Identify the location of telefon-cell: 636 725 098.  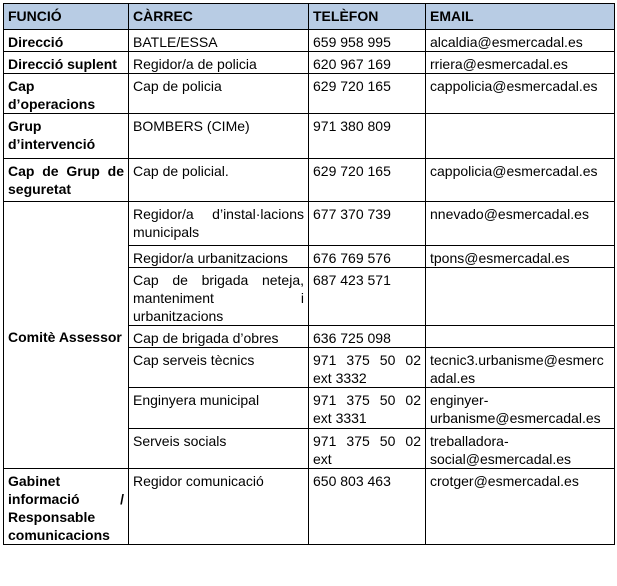
(367, 336).